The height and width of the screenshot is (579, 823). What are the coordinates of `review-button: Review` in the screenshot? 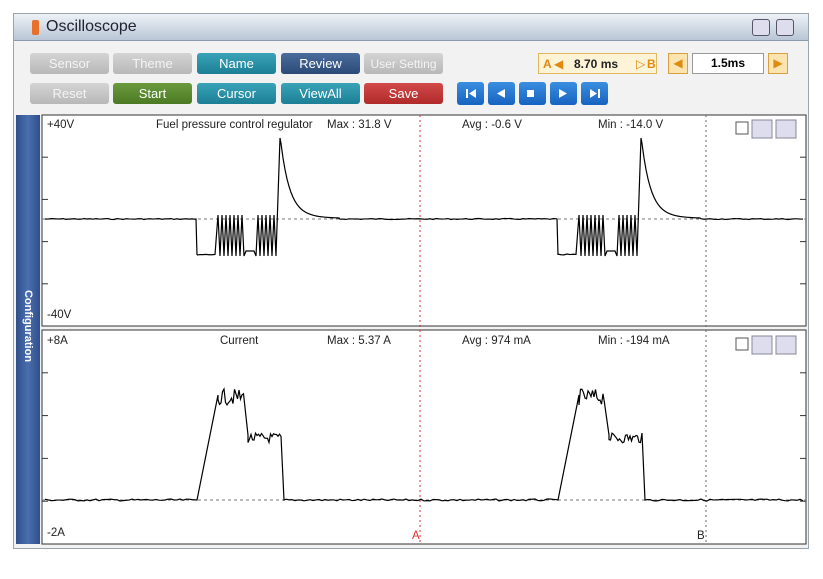 It's located at (320, 63).